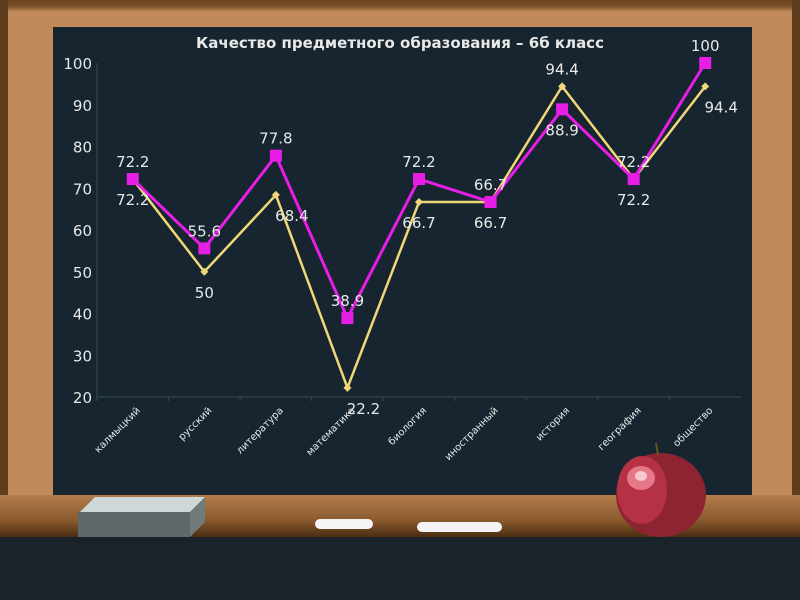 The image size is (800, 600). I want to click on data-label: 100, so click(705, 46).